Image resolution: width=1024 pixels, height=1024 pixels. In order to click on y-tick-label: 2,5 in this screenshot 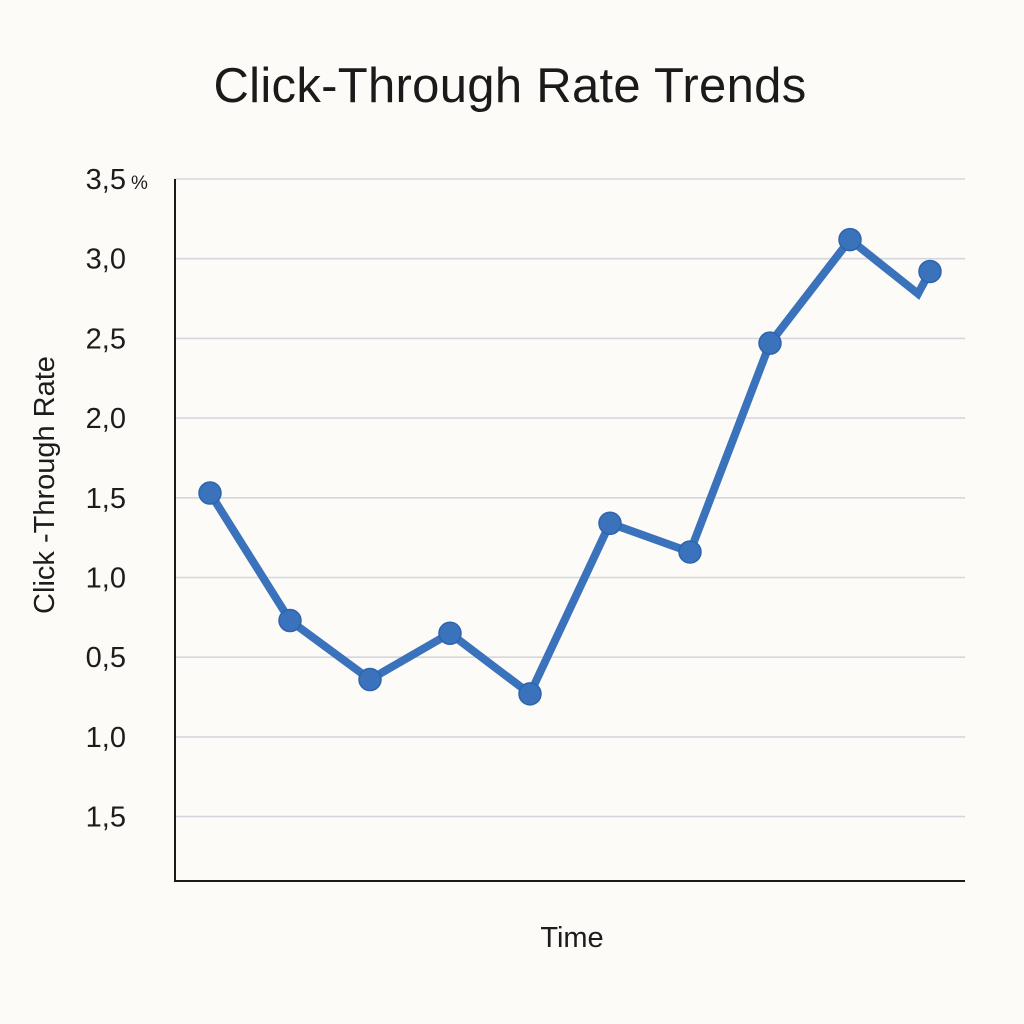, I will do `click(106, 339)`.